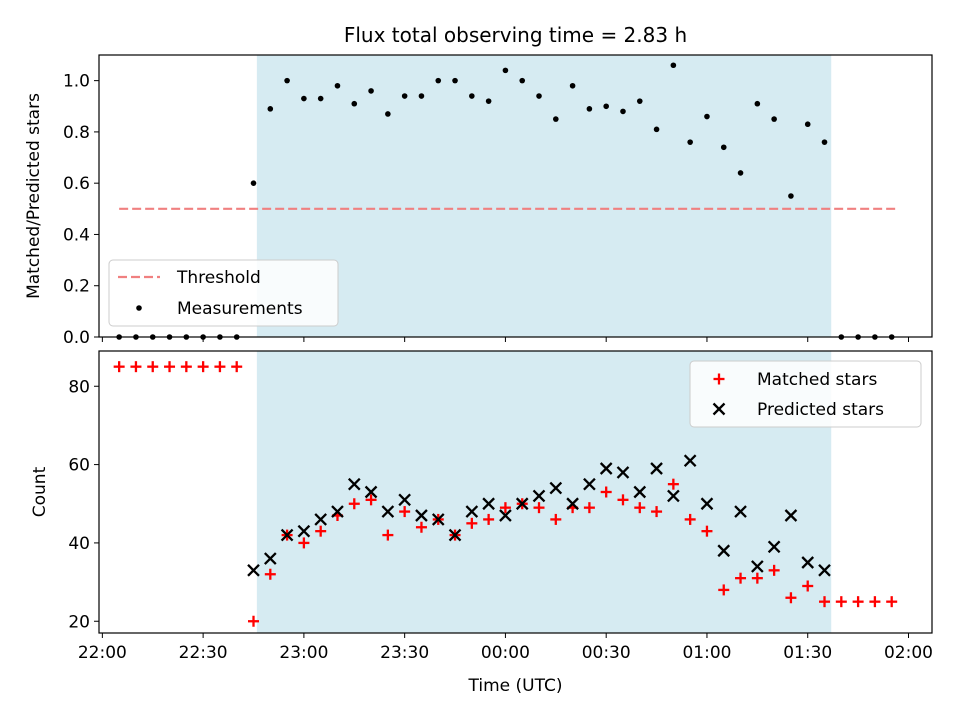 The width and height of the screenshot is (960, 720). What do you see at coordinates (303, 653) in the screenshot?
I see `x-tick-label: 23:00` at bounding box center [303, 653].